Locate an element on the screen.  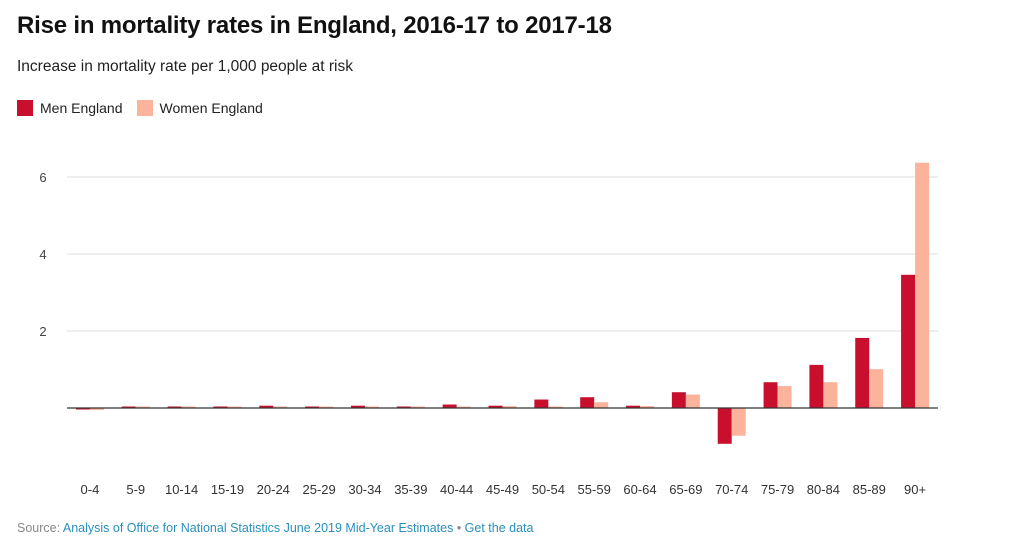
legend-item-women: Women England is located at coordinates (199, 108).